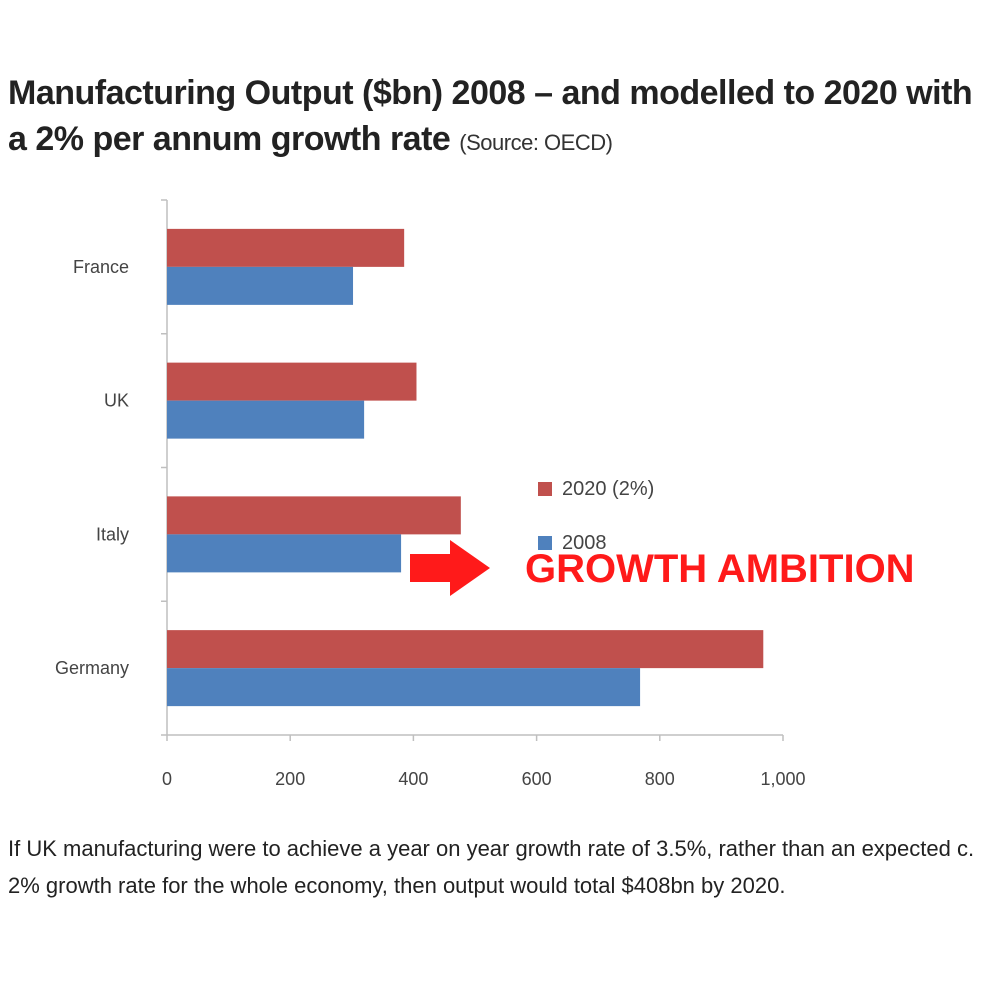 The image size is (1002, 1002). What do you see at coordinates (584, 543) in the screenshot?
I see `legend-label: 2008` at bounding box center [584, 543].